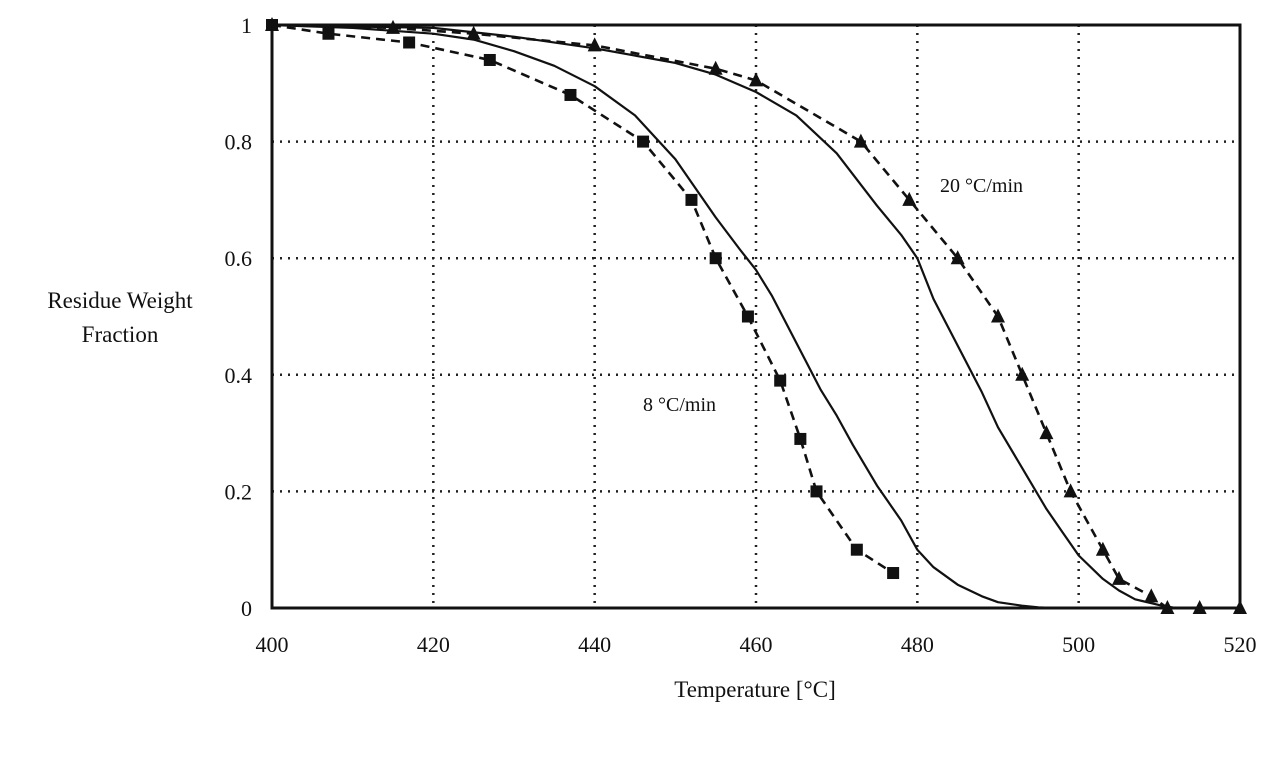  What do you see at coordinates (246, 25) in the screenshot?
I see `y-tick-label: 1` at bounding box center [246, 25].